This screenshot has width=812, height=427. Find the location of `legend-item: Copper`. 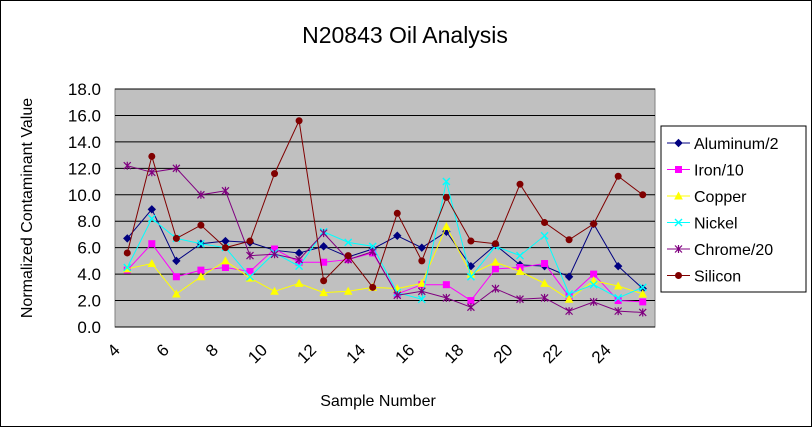

legend-item: Copper is located at coordinates (707, 197).